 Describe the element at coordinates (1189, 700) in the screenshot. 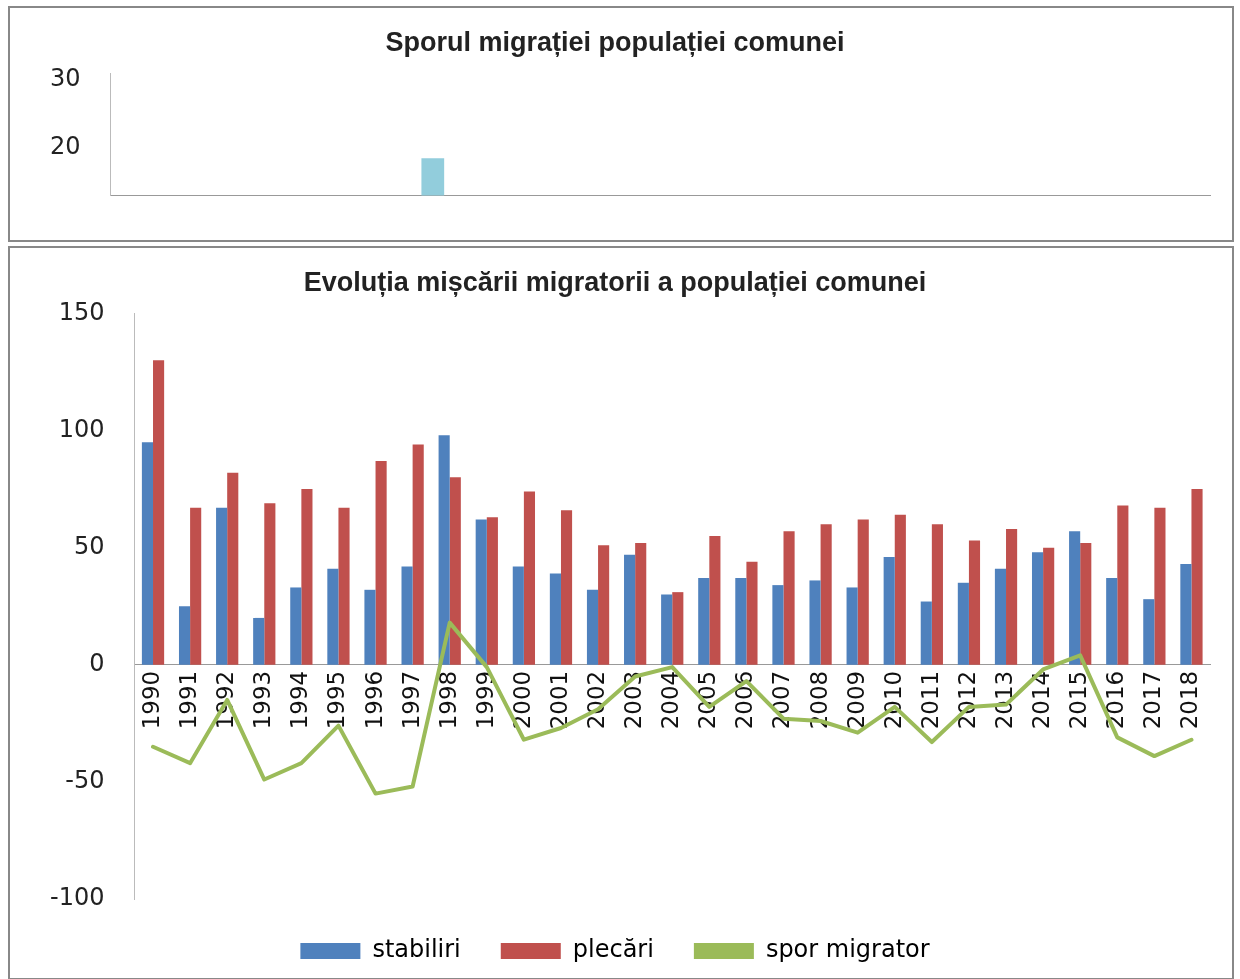

I see `x-tick-label: 2018` at that location.